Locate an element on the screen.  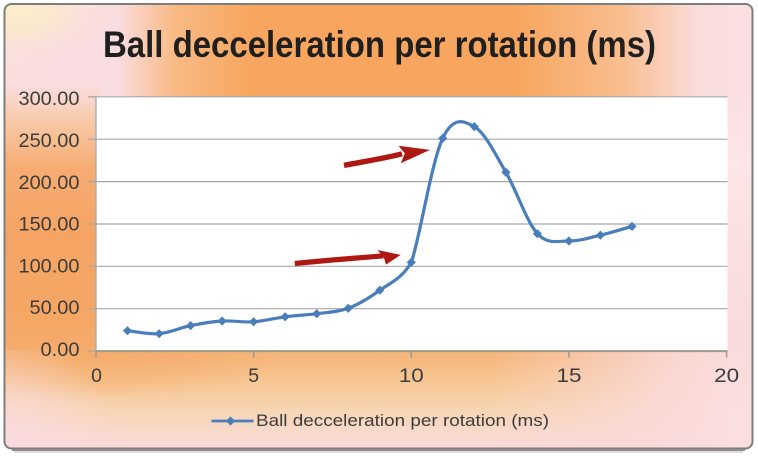
svg-text: 150.00 is located at coordinates (49, 225).